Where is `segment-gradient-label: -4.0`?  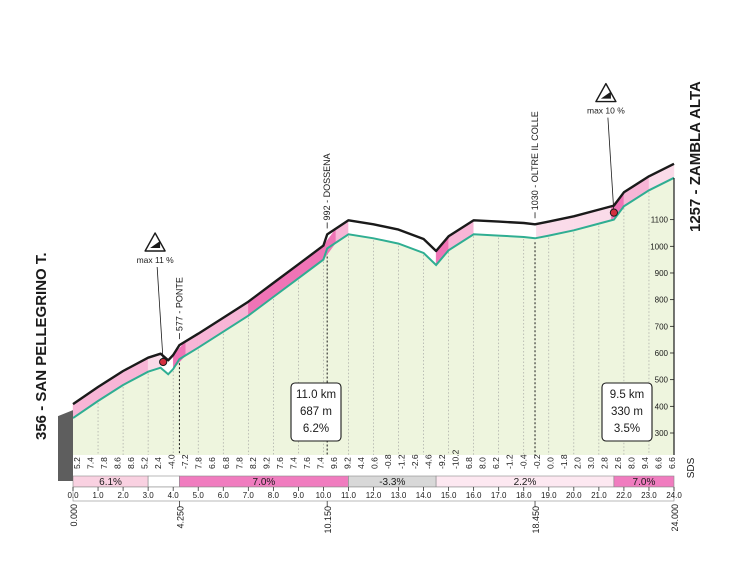 segment-gradient-label: -4.0 is located at coordinates (172, 461).